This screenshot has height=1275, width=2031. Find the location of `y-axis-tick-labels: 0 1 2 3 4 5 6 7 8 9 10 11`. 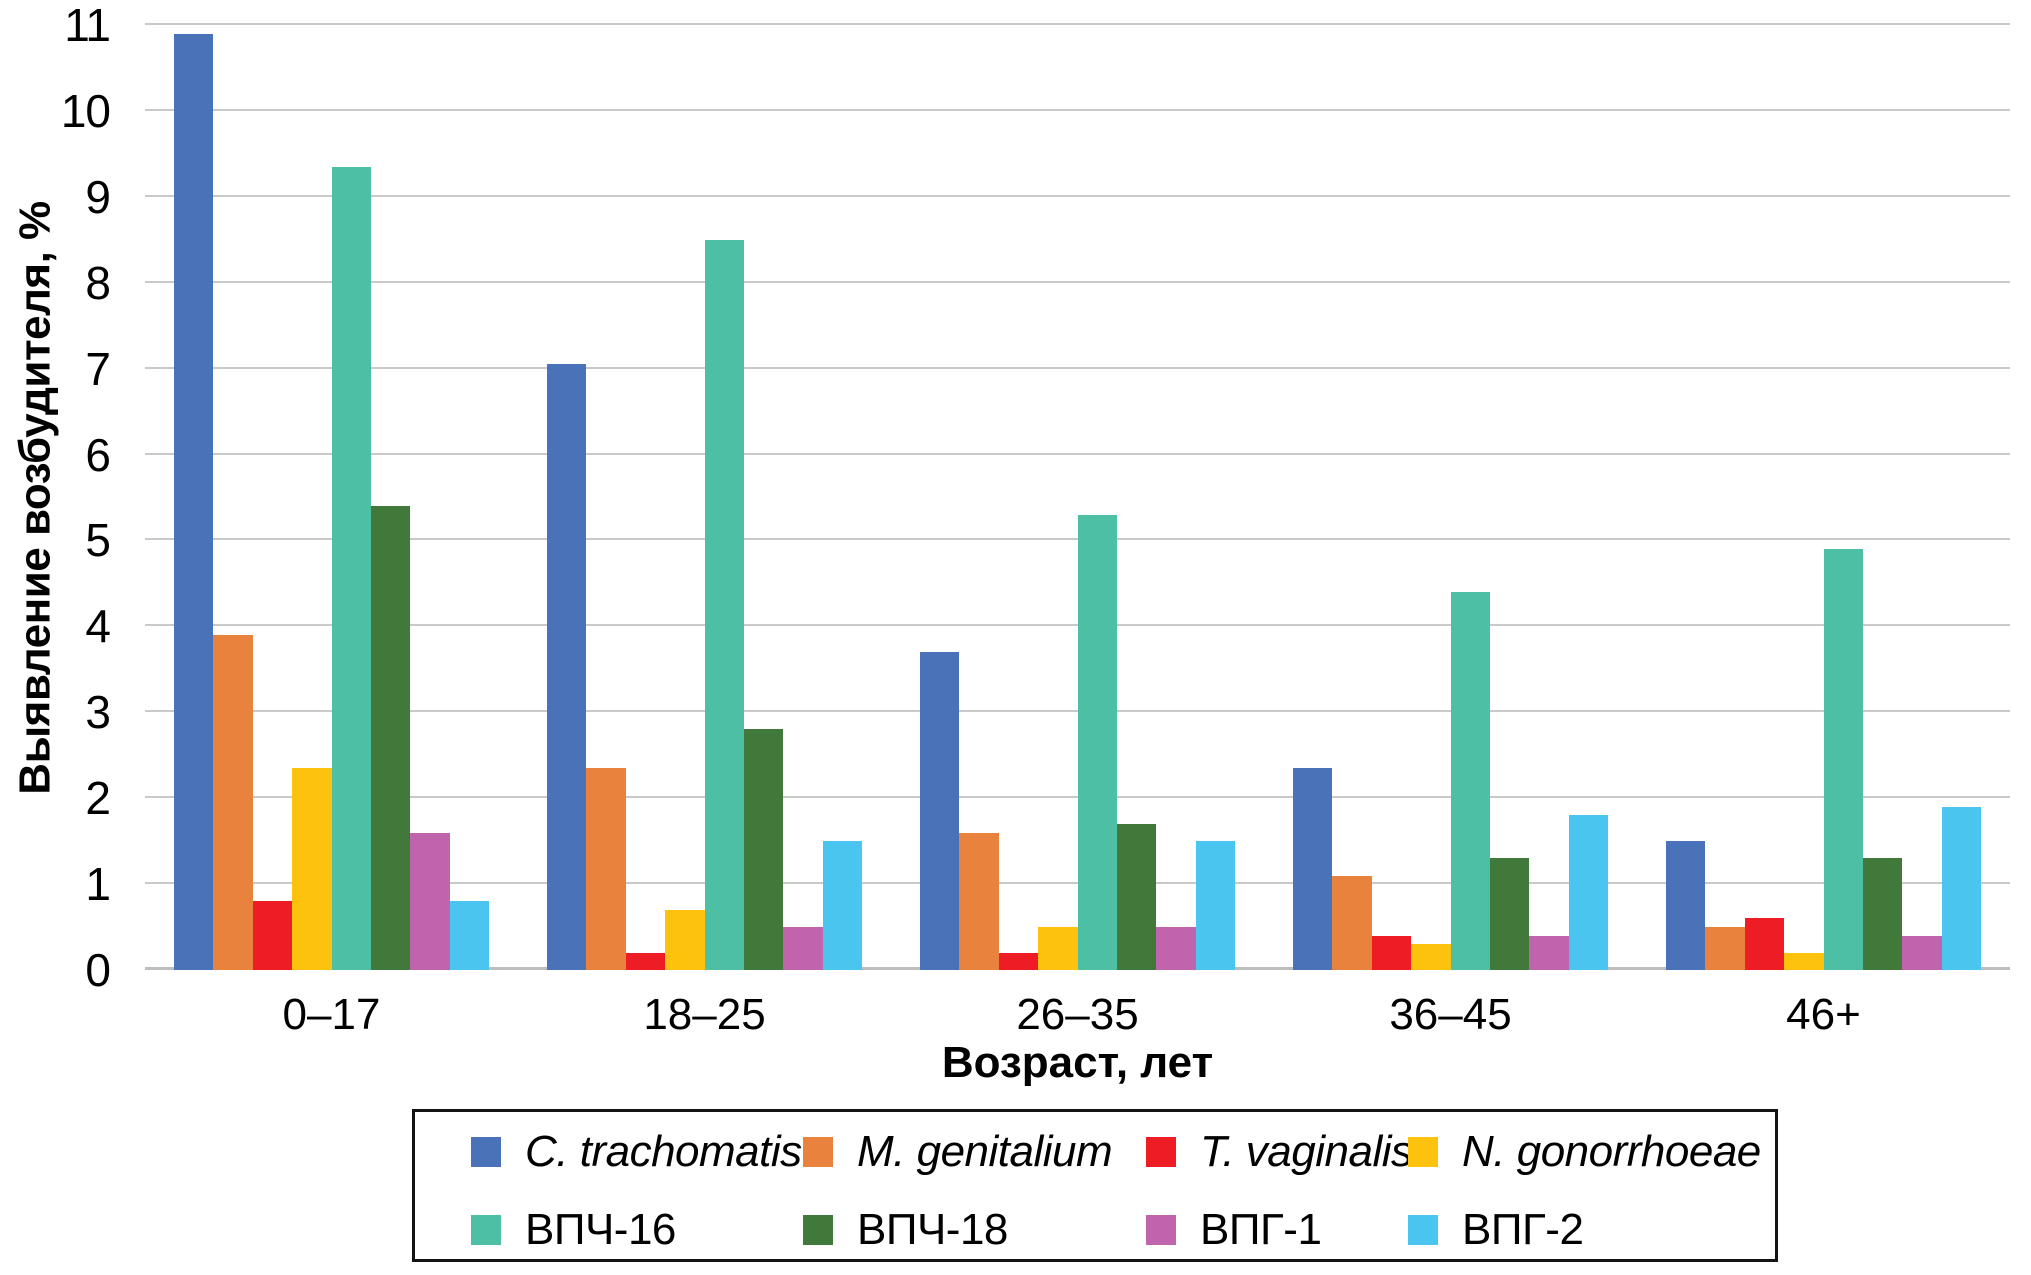

y-axis-tick-labels: 0 1 2 3 4 5 6 7 8 9 10 11 is located at coordinates (62, 637).